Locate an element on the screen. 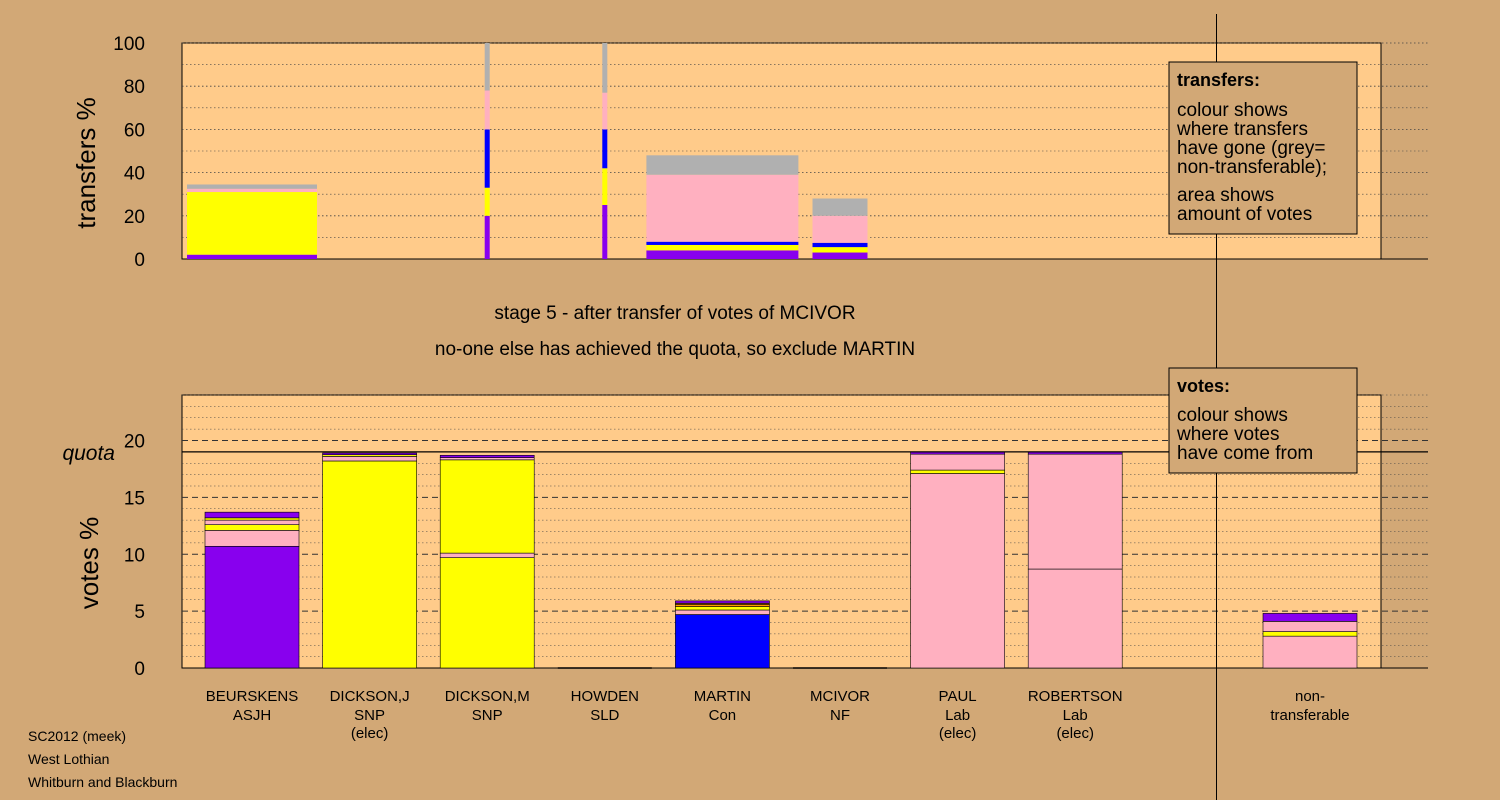 This screenshot has width=1500, height=800. transfers-tick-label: 40 is located at coordinates (134, 174).